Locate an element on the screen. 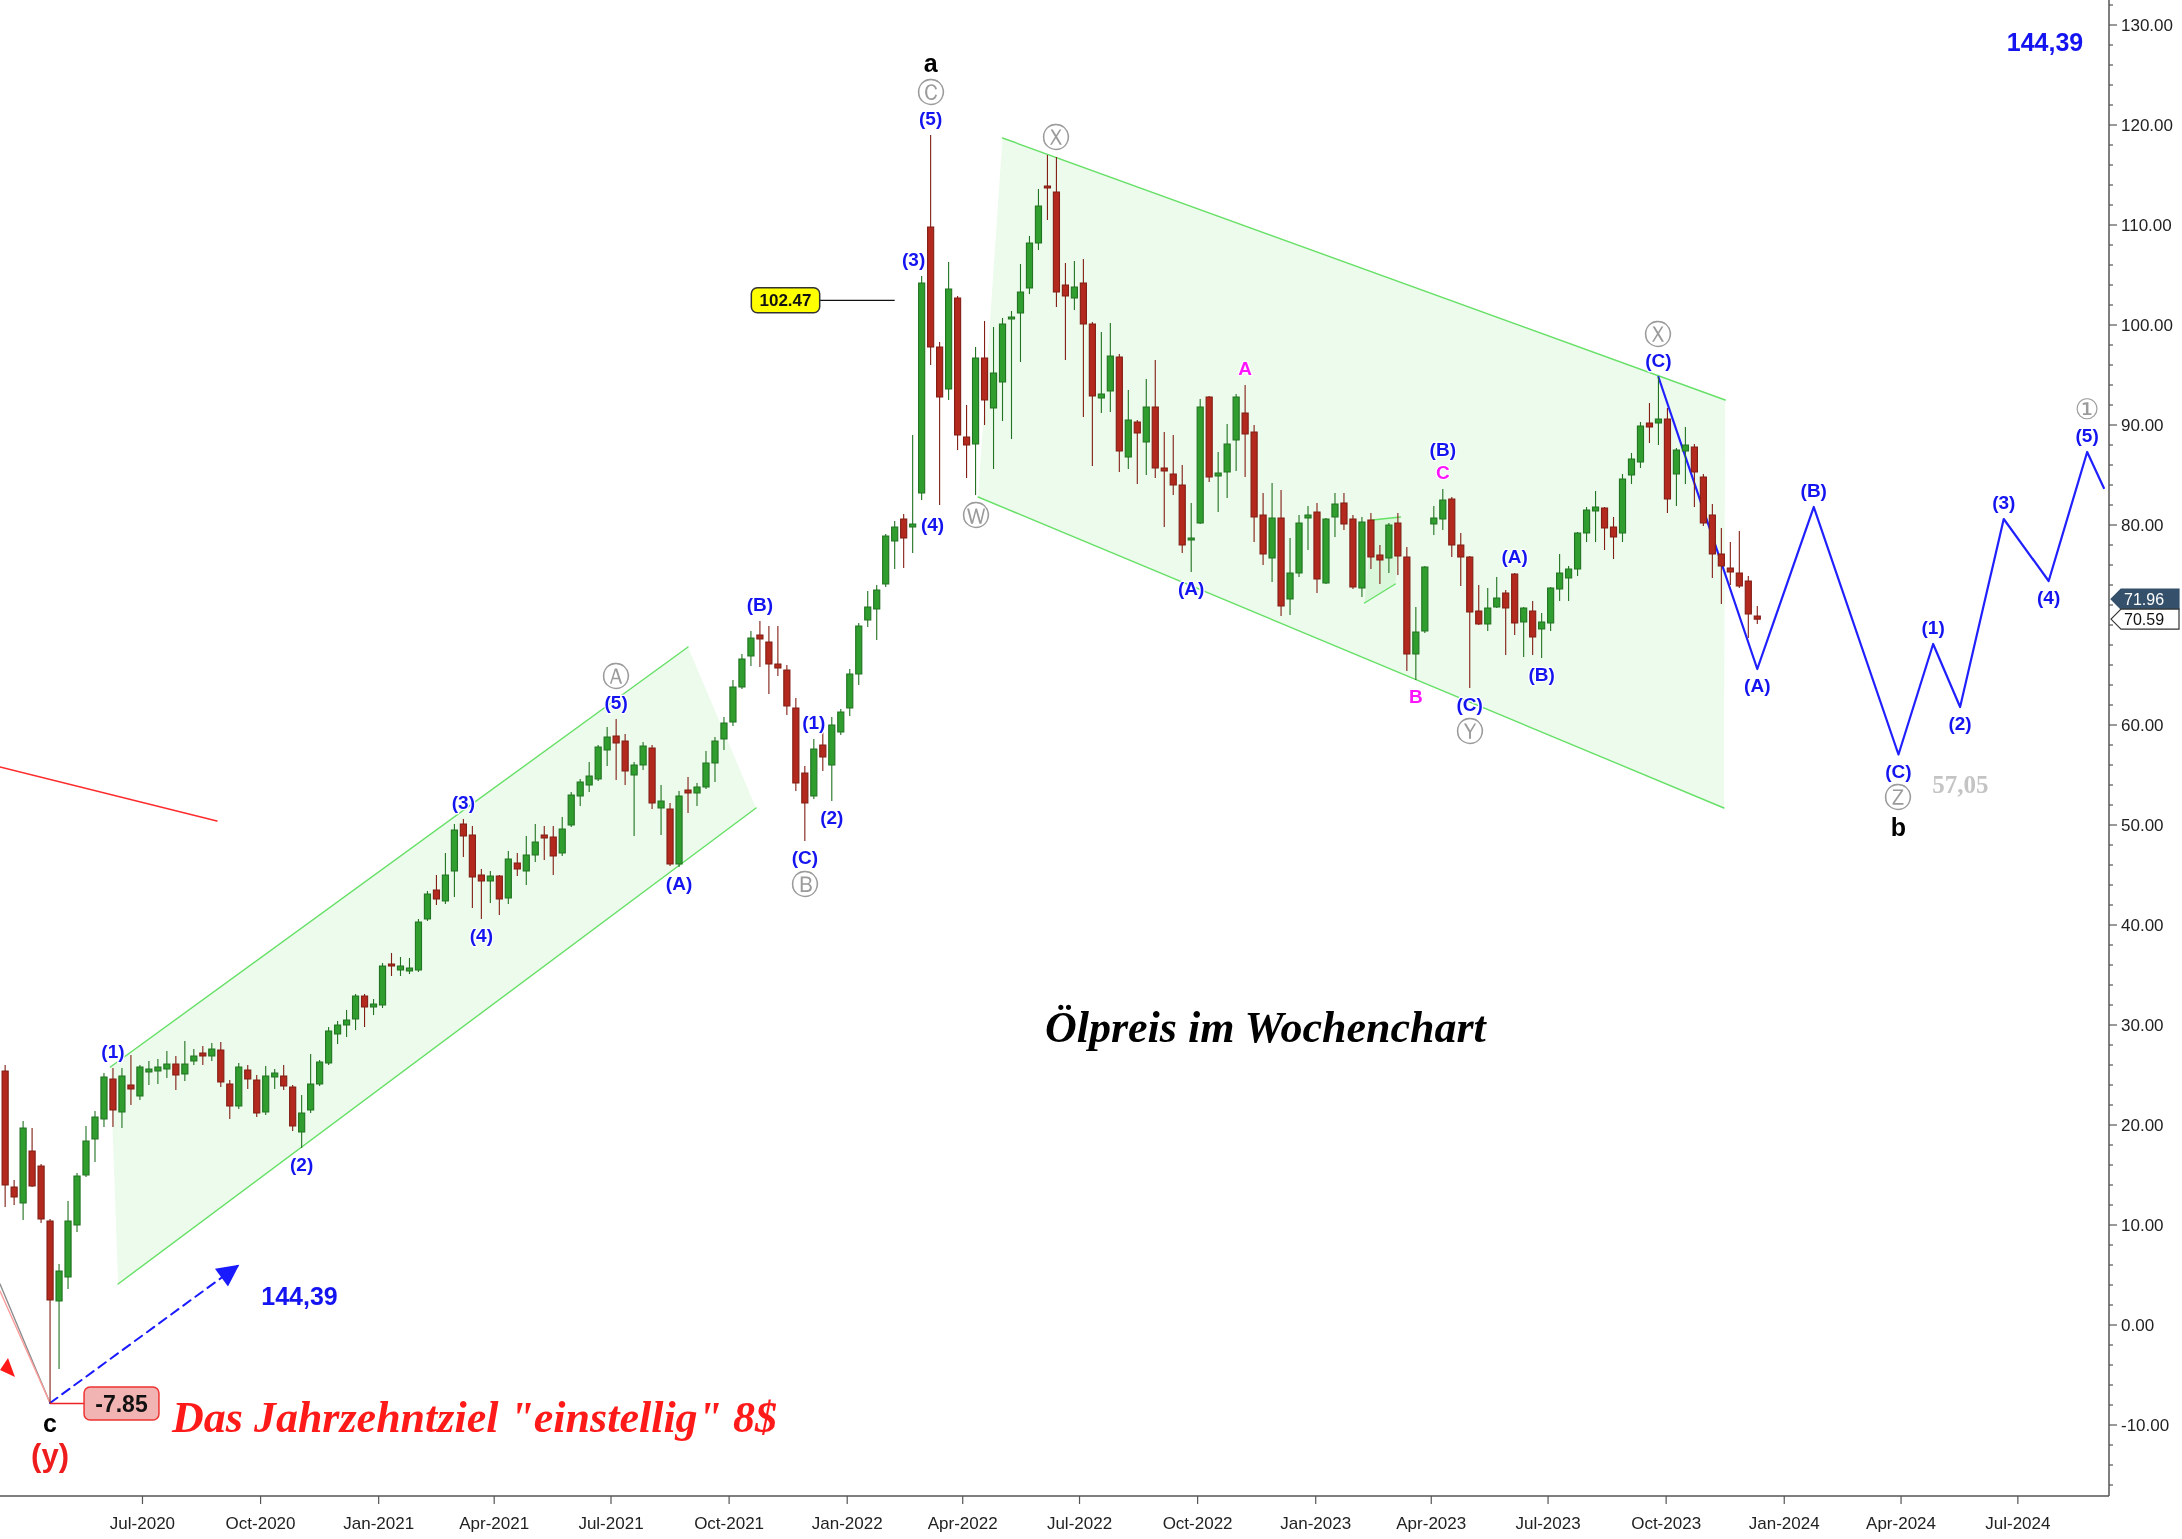  y-tick-label: 20.00 is located at coordinates (2142, 1125).